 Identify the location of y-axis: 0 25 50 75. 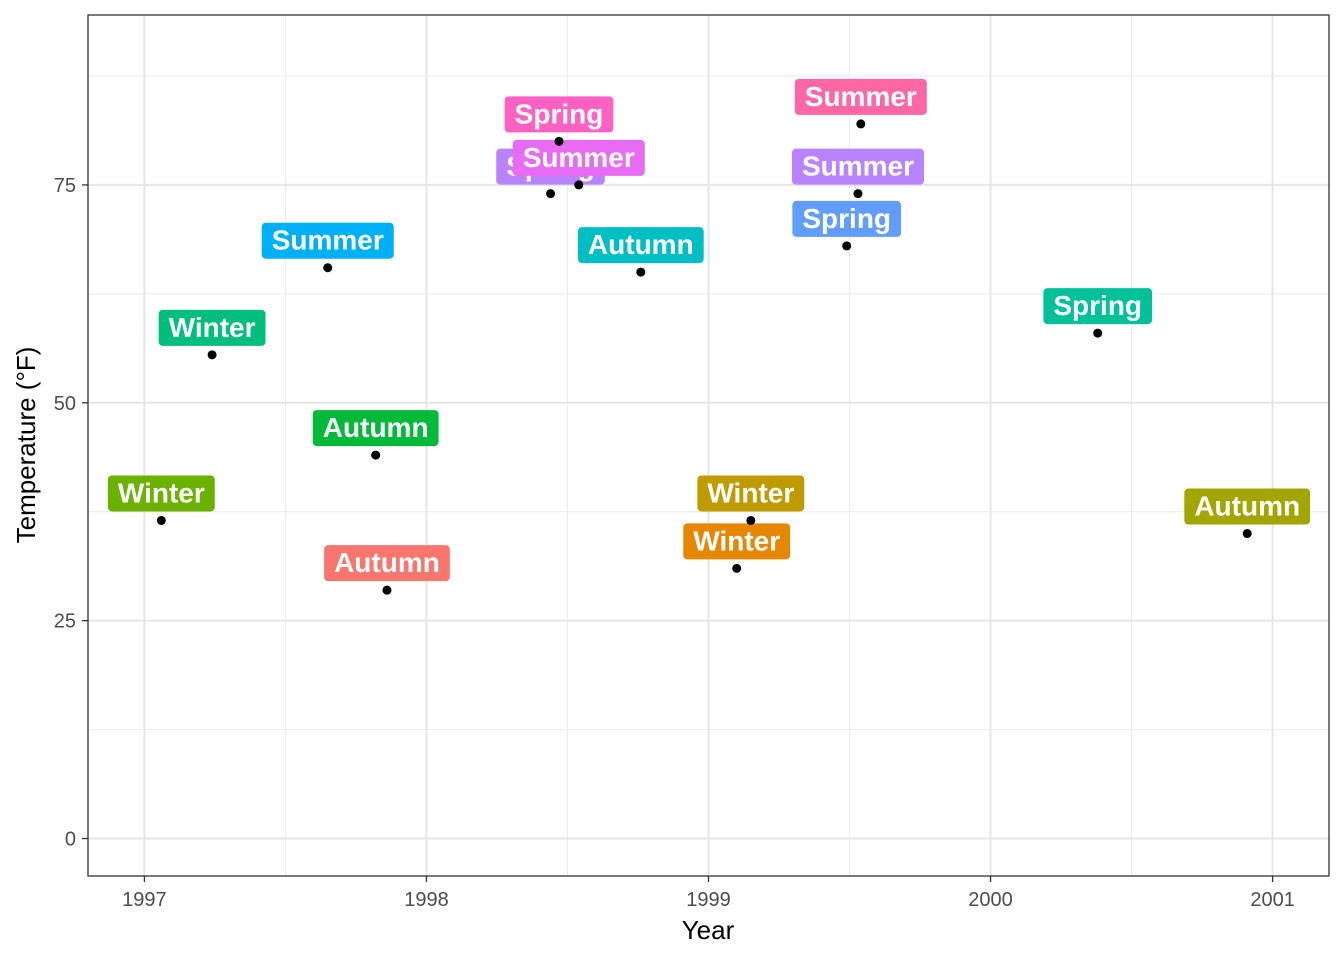
(71, 513).